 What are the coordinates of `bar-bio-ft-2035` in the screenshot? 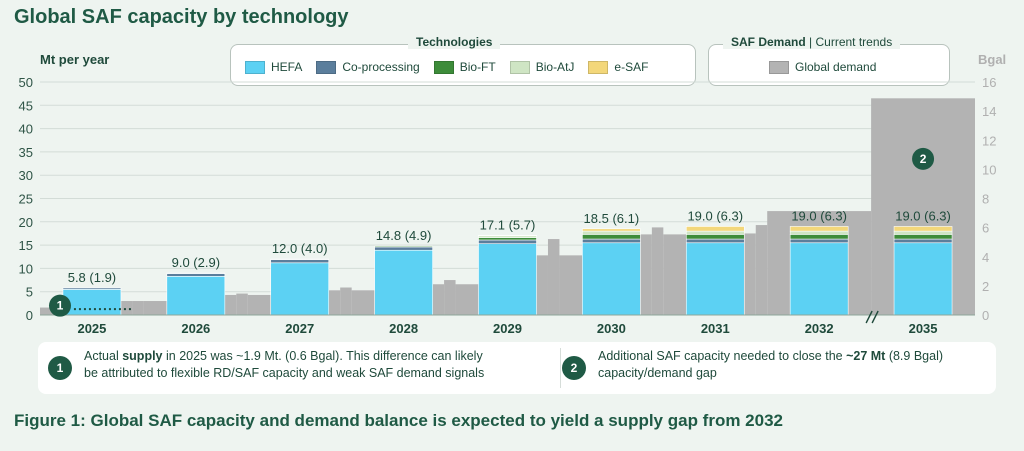 It's located at (923, 237).